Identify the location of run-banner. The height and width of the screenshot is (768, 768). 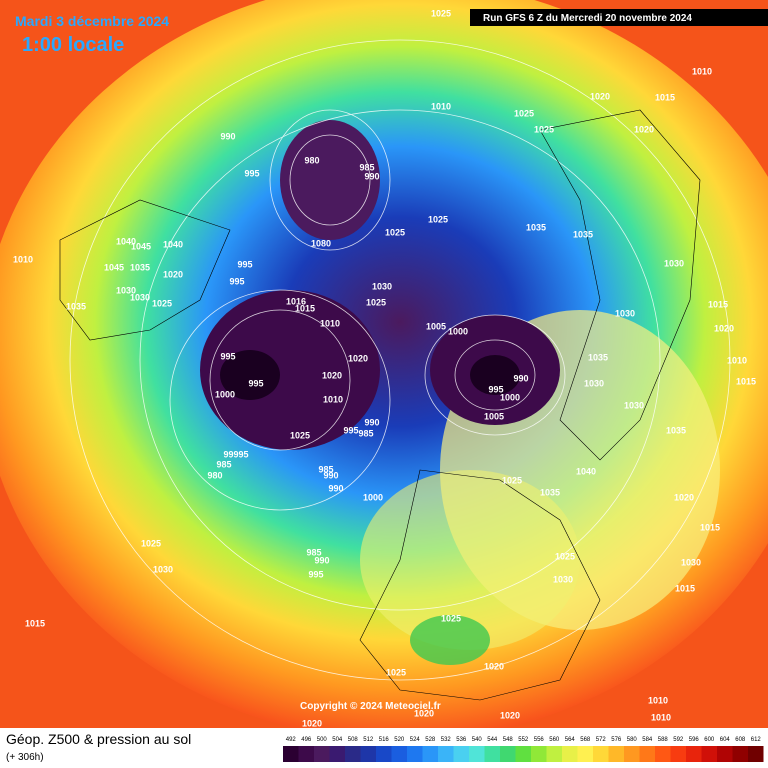
(619, 17).